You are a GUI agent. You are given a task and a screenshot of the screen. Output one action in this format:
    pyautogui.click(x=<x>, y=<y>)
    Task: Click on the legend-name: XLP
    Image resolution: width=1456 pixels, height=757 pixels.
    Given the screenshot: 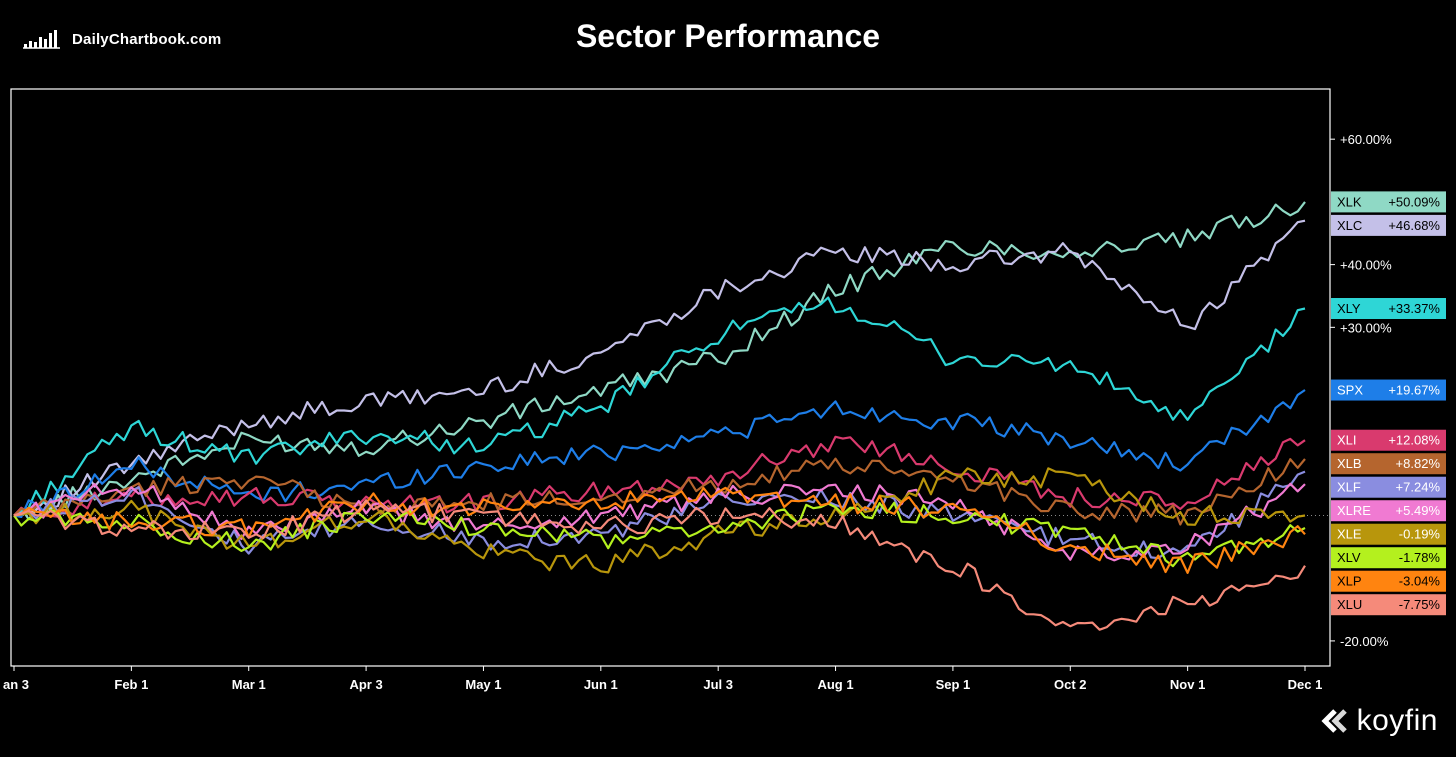 What is the action you would take?
    pyautogui.click(x=1349, y=581)
    